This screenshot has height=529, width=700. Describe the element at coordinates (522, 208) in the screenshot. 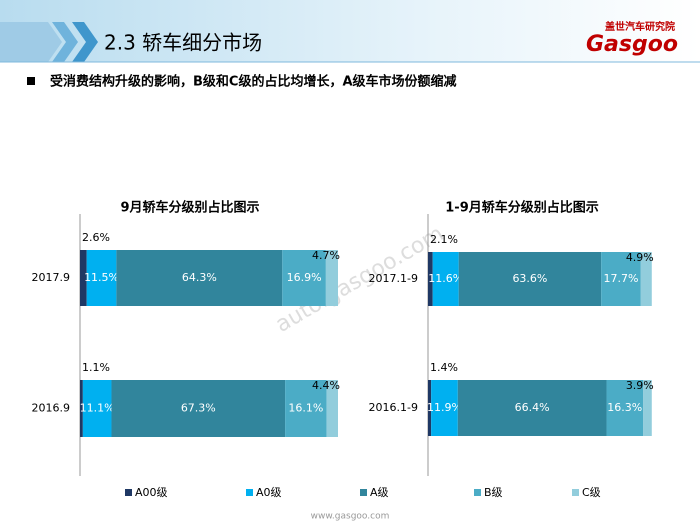

I see `chart-title: 1-9月轿车分级别占比图示` at that location.